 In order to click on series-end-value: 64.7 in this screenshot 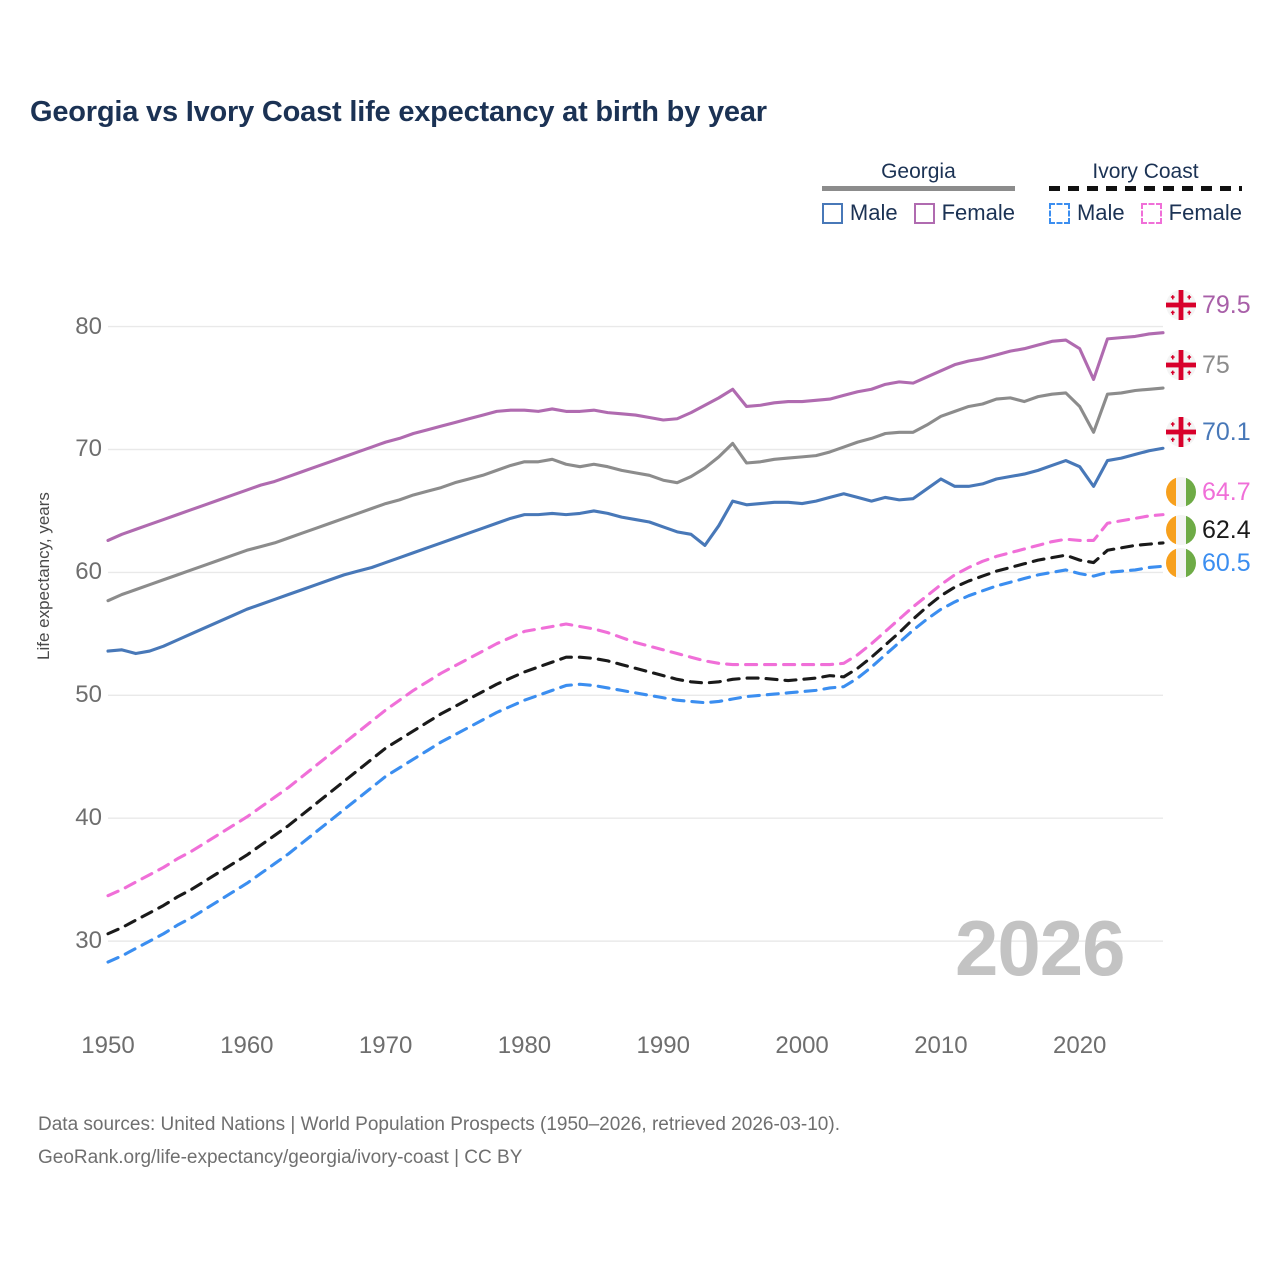, I will do `click(1226, 491)`.